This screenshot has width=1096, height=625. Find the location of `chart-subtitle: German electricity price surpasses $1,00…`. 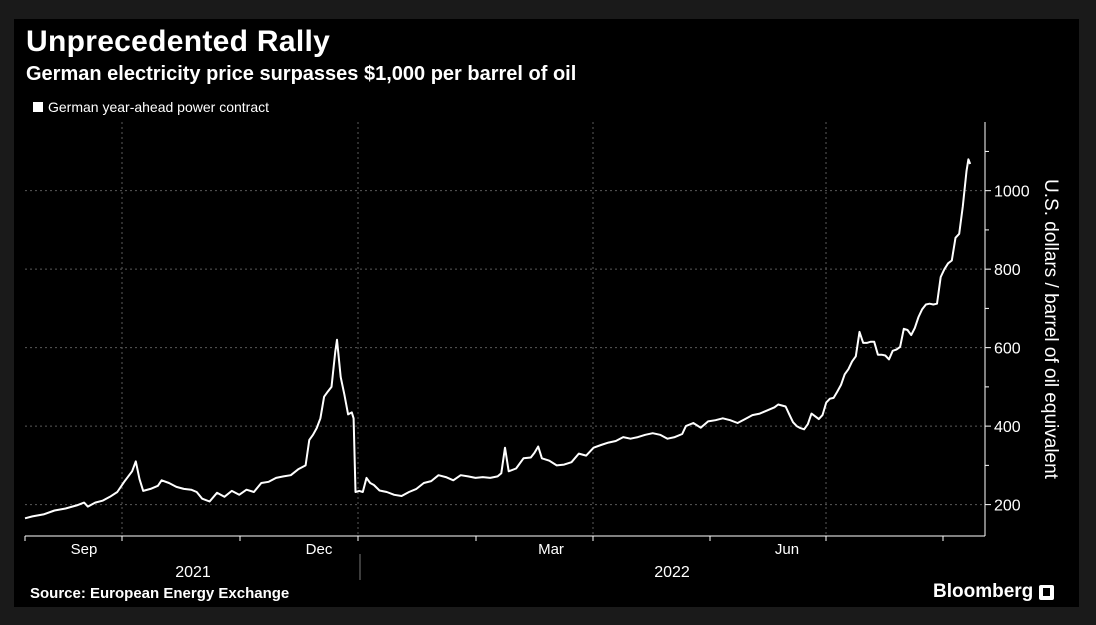

chart-subtitle: German electricity price surpasses $1,00… is located at coordinates (301, 74).